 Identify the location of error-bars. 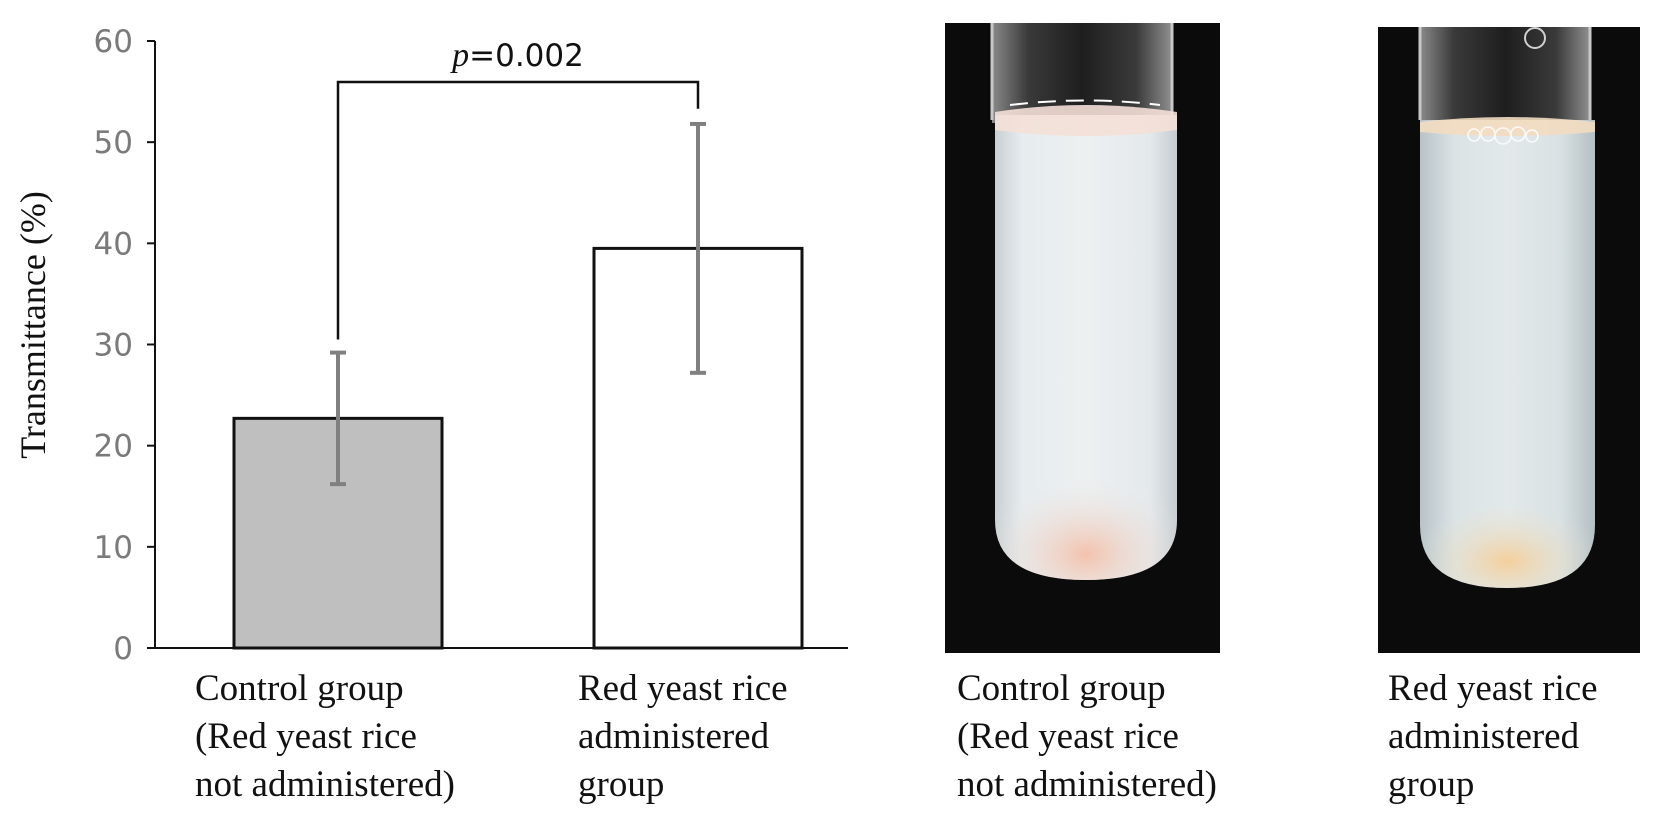
(518, 304).